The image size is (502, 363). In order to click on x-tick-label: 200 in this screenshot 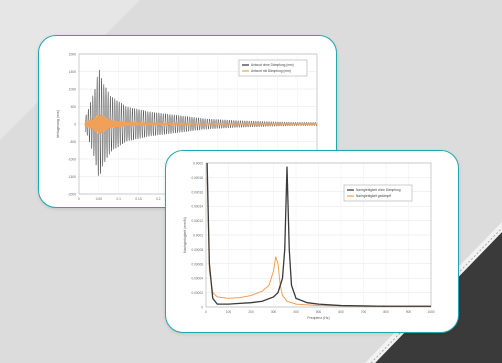, I will do `click(251, 312)`.